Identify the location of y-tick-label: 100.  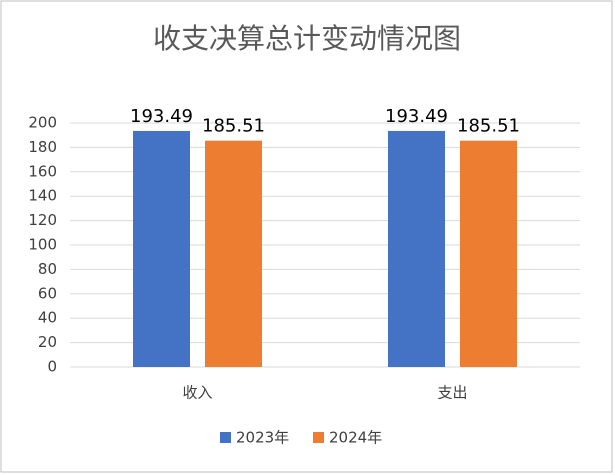
(42, 245).